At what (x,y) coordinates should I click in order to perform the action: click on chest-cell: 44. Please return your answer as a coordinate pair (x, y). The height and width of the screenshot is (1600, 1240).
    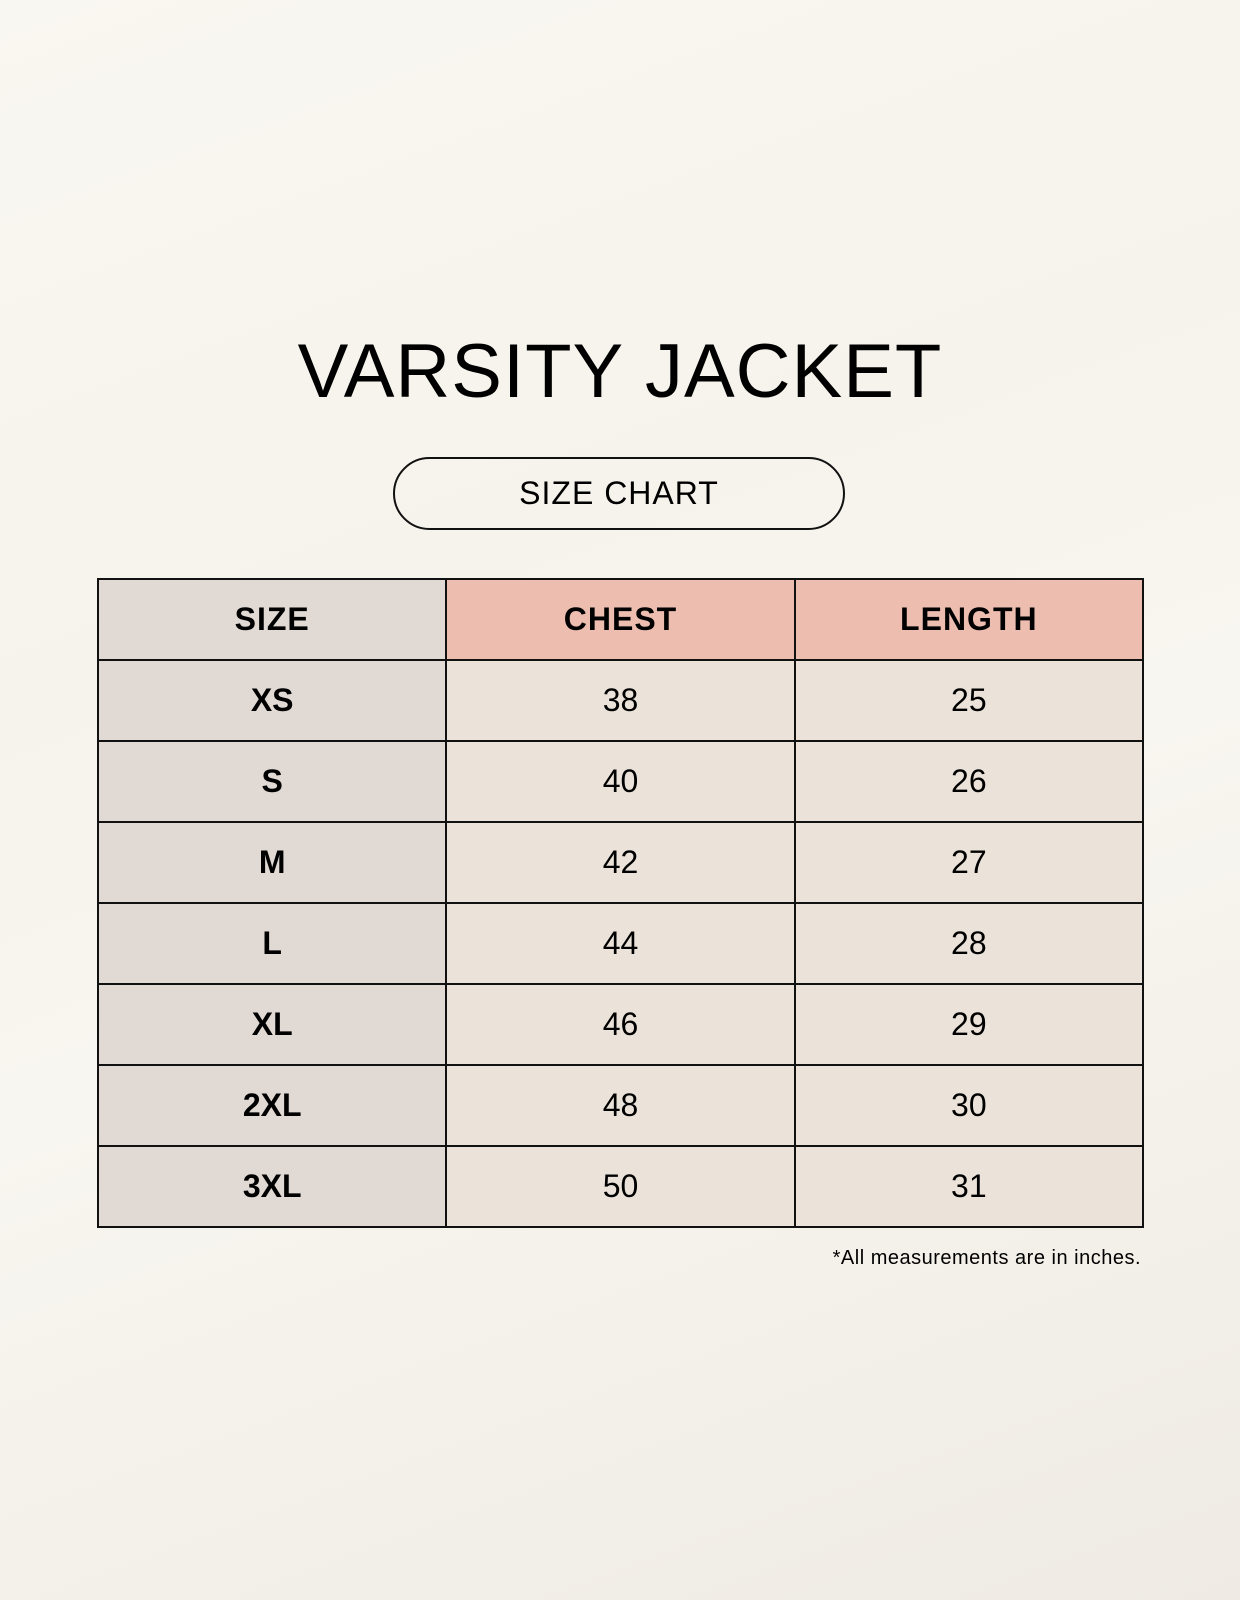
    Looking at the image, I should click on (620, 943).